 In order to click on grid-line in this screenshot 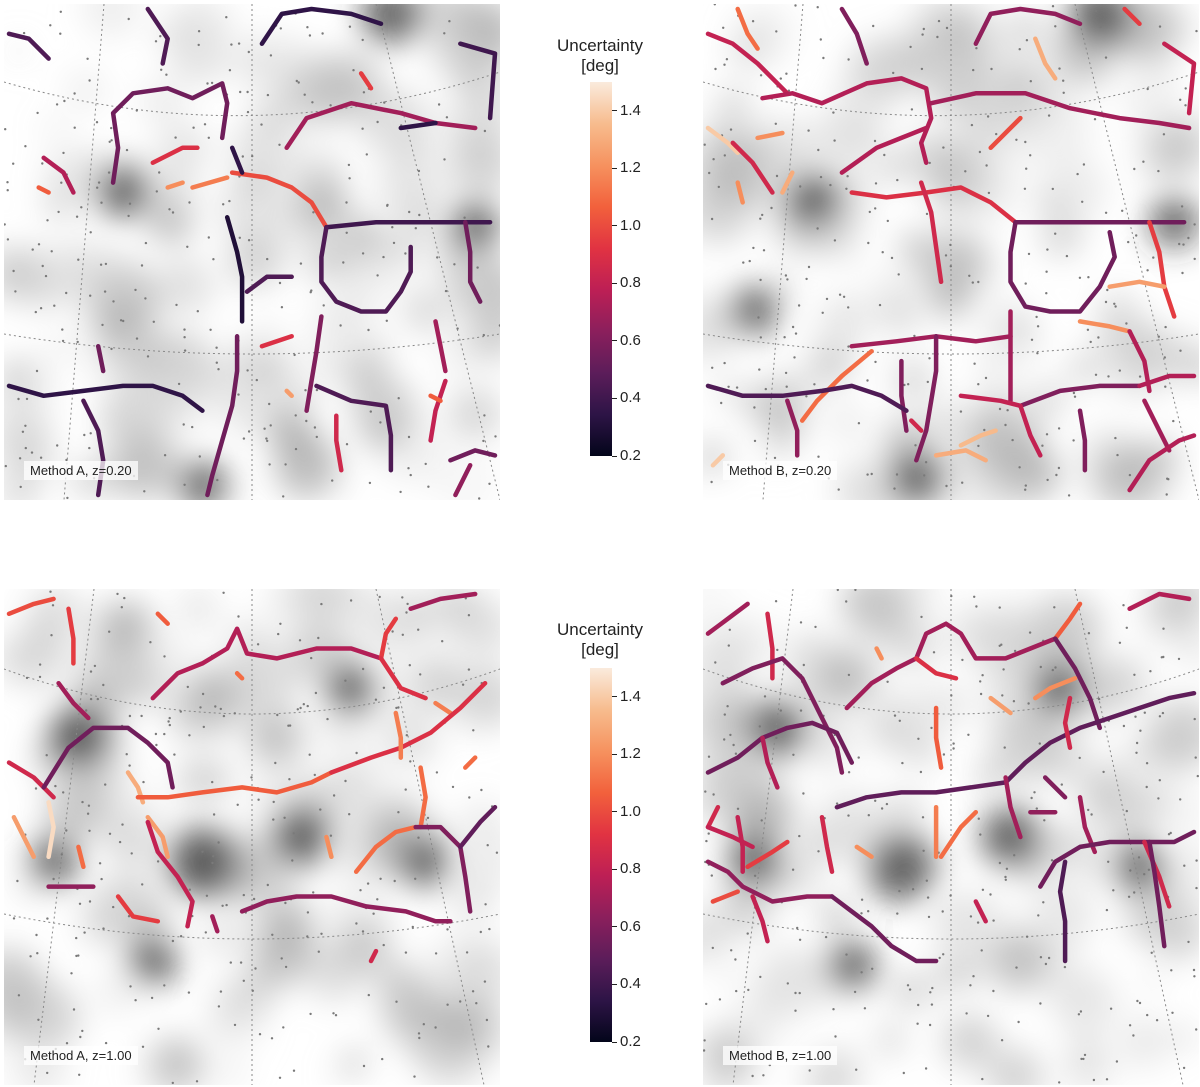, I will do `click(252, 691)`.